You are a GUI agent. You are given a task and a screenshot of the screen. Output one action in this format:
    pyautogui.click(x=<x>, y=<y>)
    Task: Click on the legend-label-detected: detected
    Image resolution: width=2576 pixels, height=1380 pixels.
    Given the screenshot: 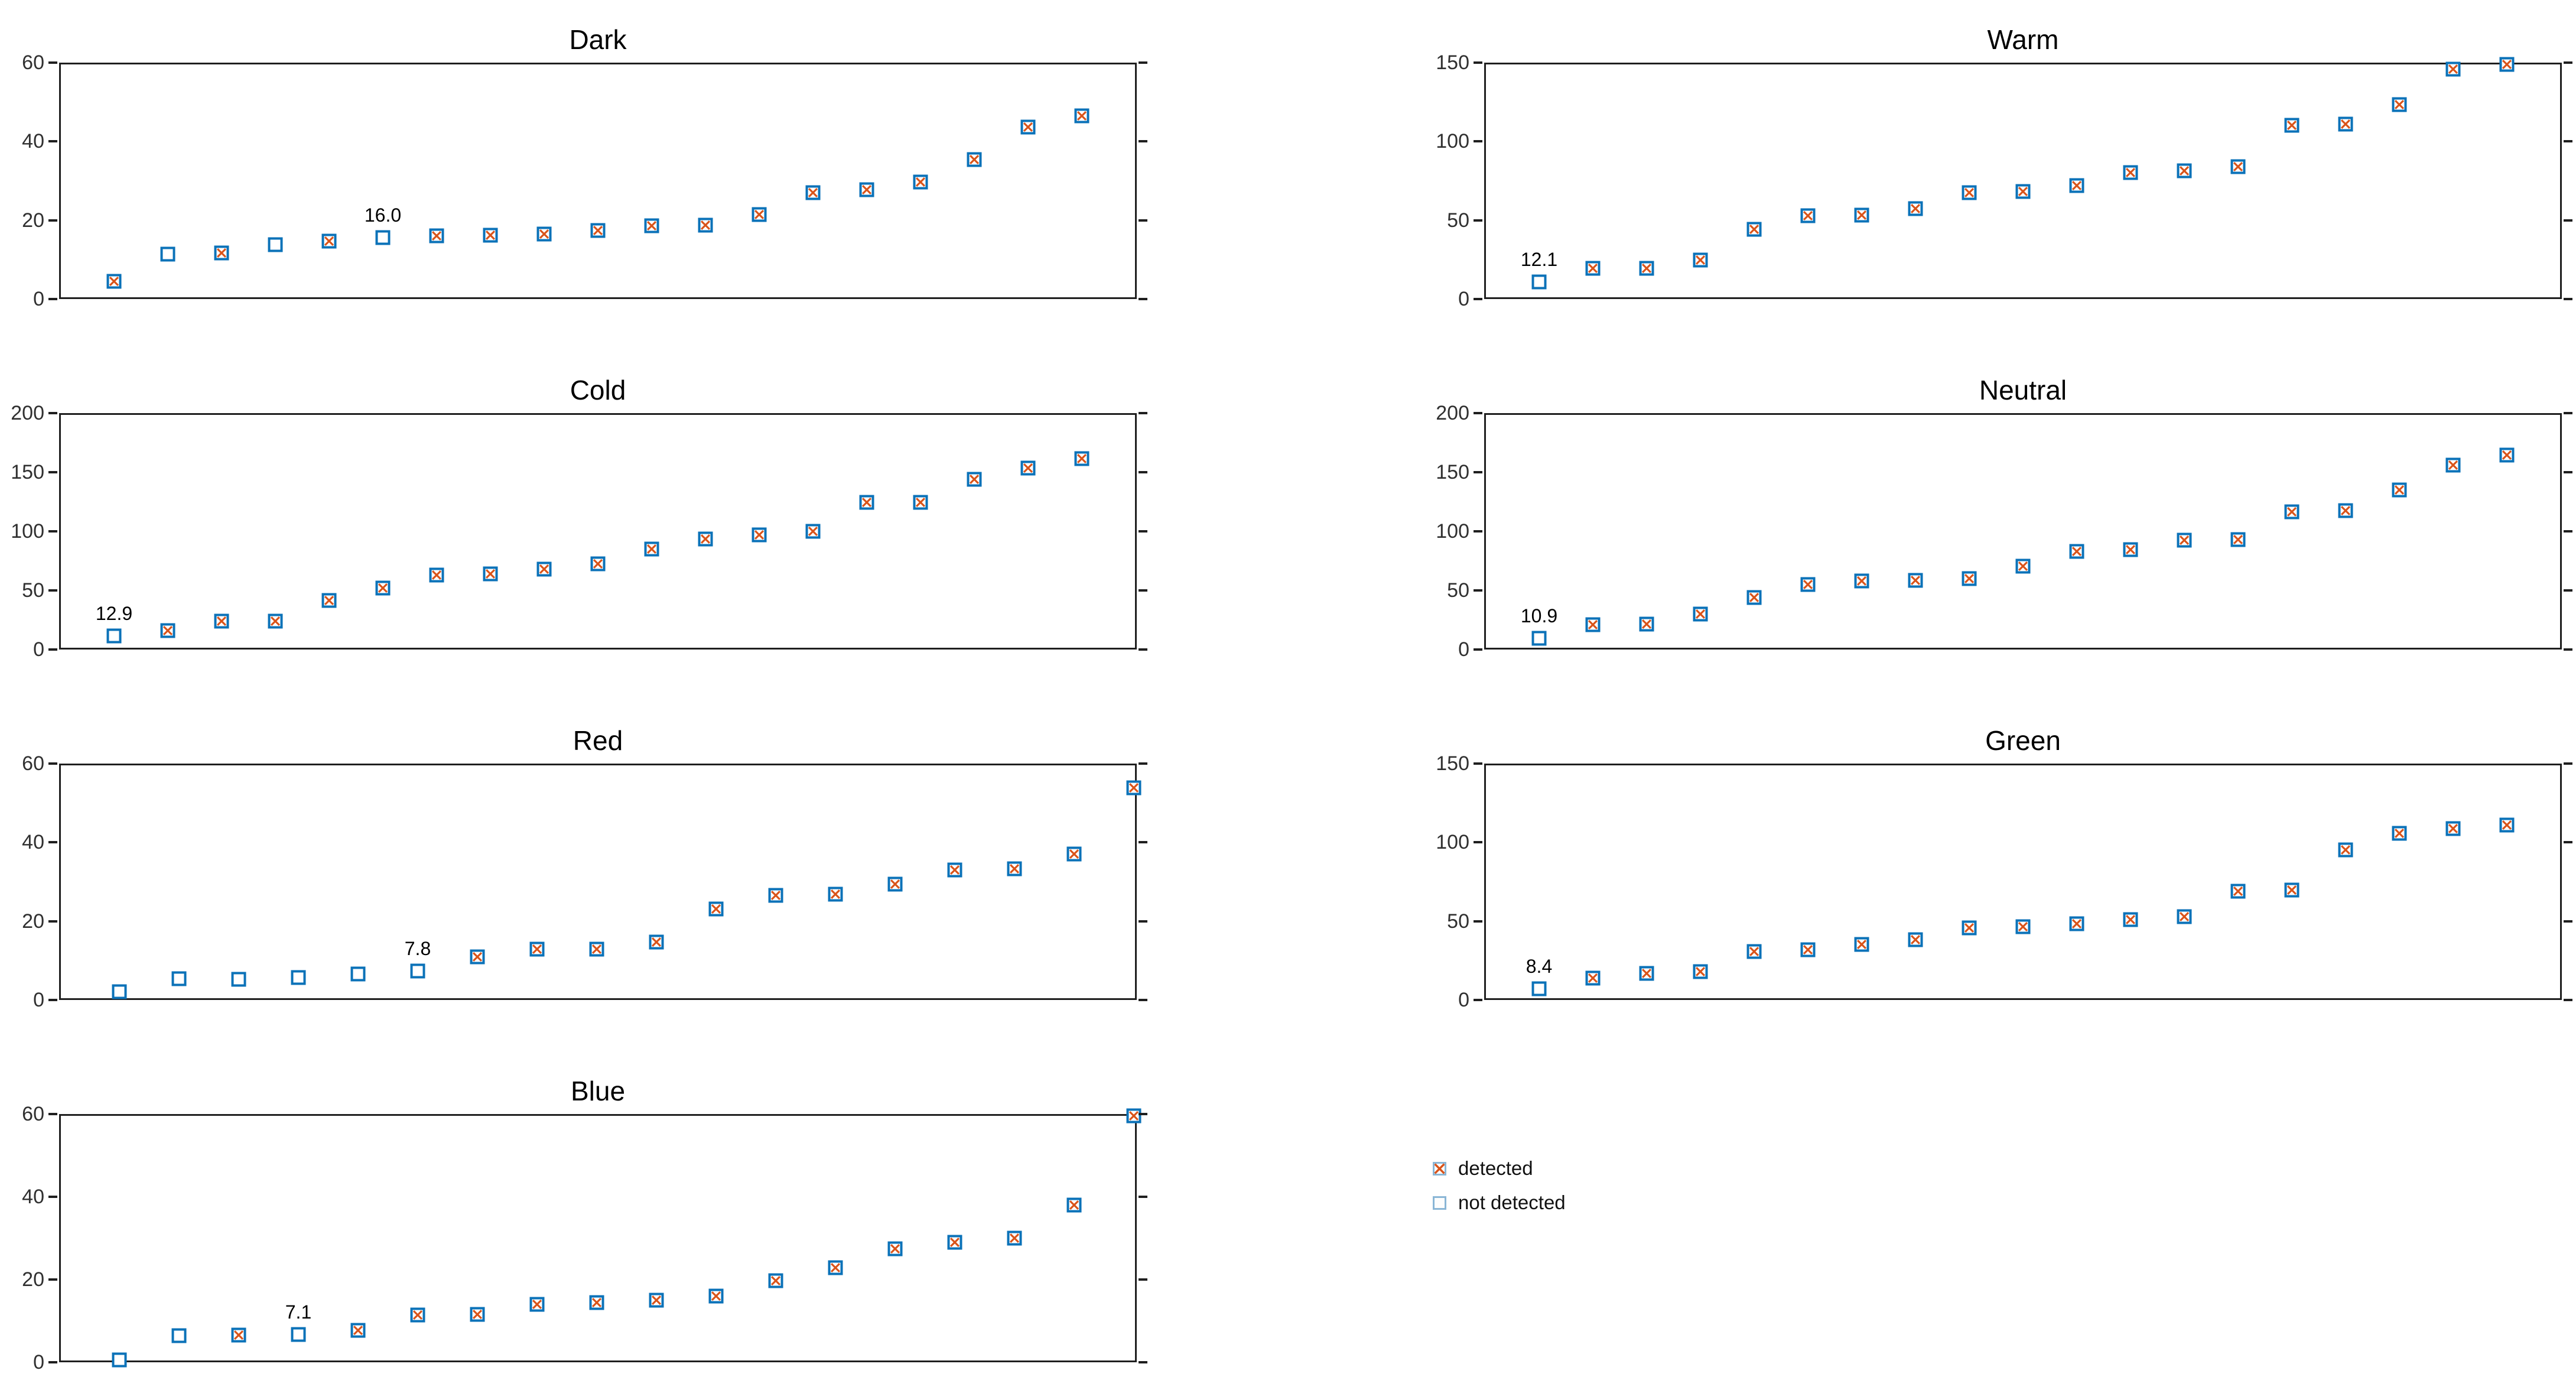 What is the action you would take?
    pyautogui.click(x=1495, y=1168)
    